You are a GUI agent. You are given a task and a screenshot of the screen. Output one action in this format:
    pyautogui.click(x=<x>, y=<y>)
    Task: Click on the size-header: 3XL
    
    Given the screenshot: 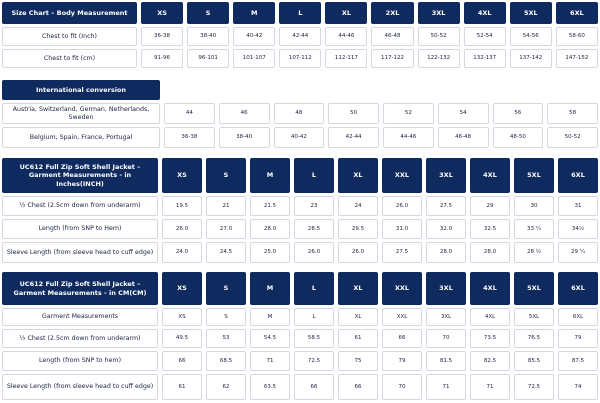 What is the action you would take?
    pyautogui.click(x=446, y=175)
    